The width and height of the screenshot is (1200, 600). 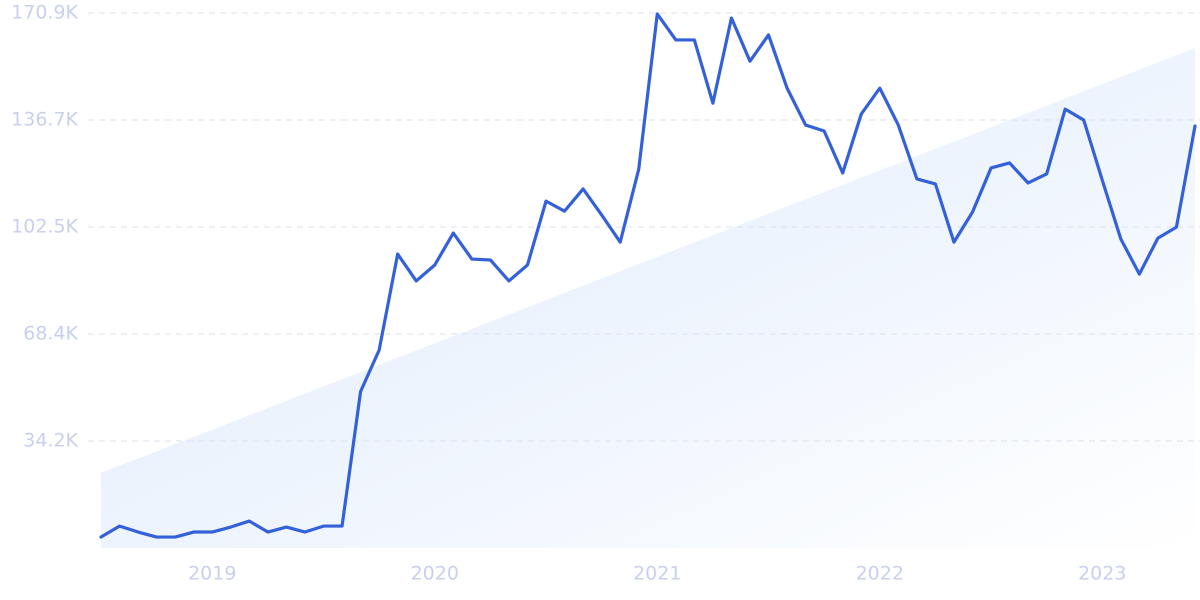 I want to click on x-tick-label: 2021, so click(x=657, y=574).